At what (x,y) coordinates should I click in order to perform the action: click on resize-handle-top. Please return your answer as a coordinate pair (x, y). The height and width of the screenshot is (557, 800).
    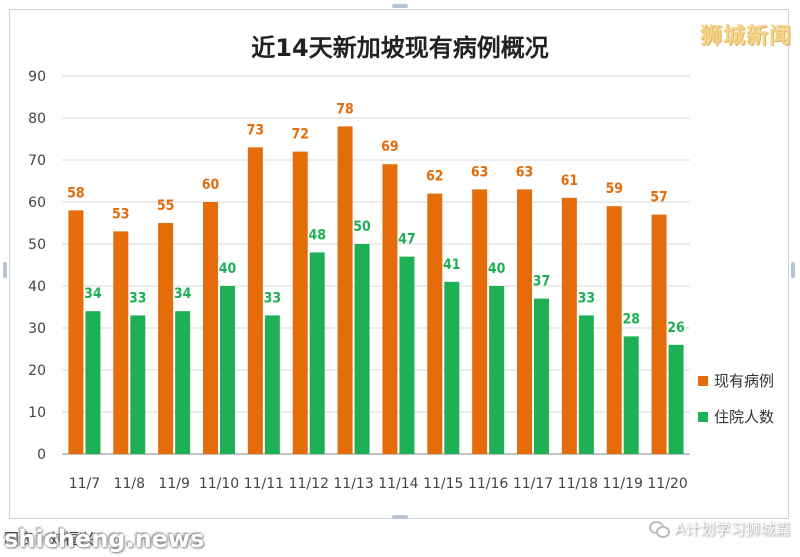
    Looking at the image, I should click on (400, 6).